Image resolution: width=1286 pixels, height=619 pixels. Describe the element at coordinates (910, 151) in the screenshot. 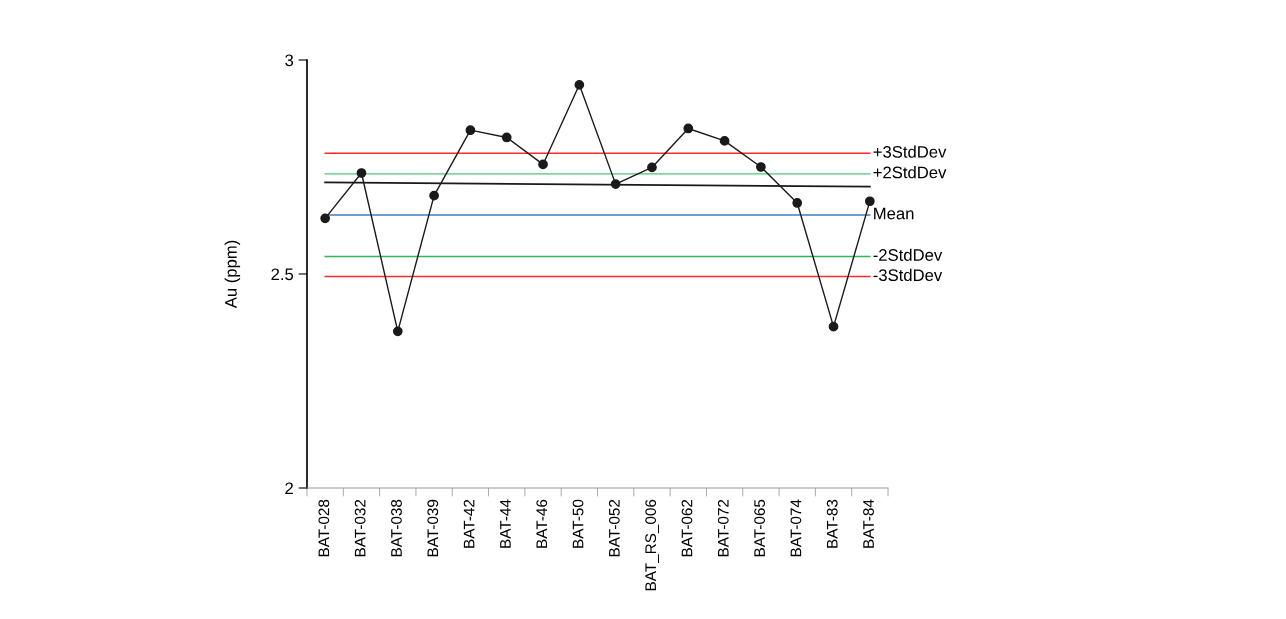

I see `ref-line-label: +3StdDev` at that location.